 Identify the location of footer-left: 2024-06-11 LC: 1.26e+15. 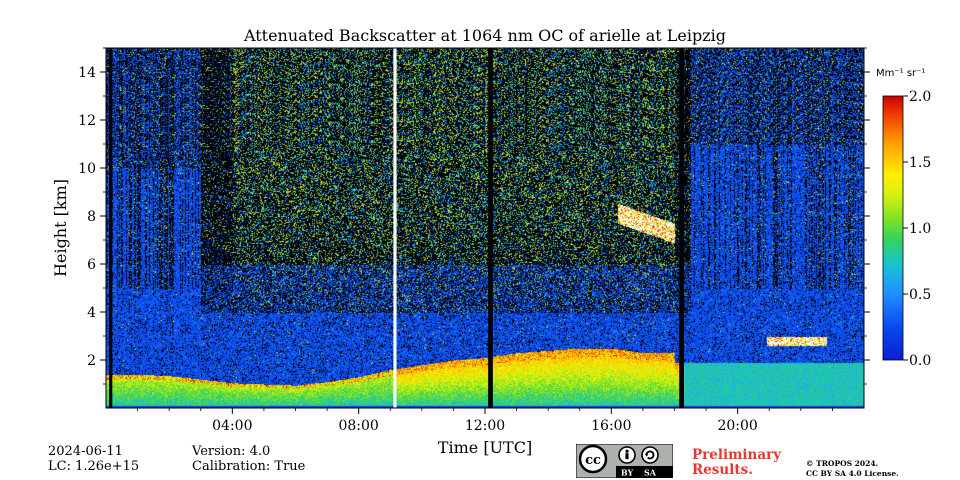
(93, 459).